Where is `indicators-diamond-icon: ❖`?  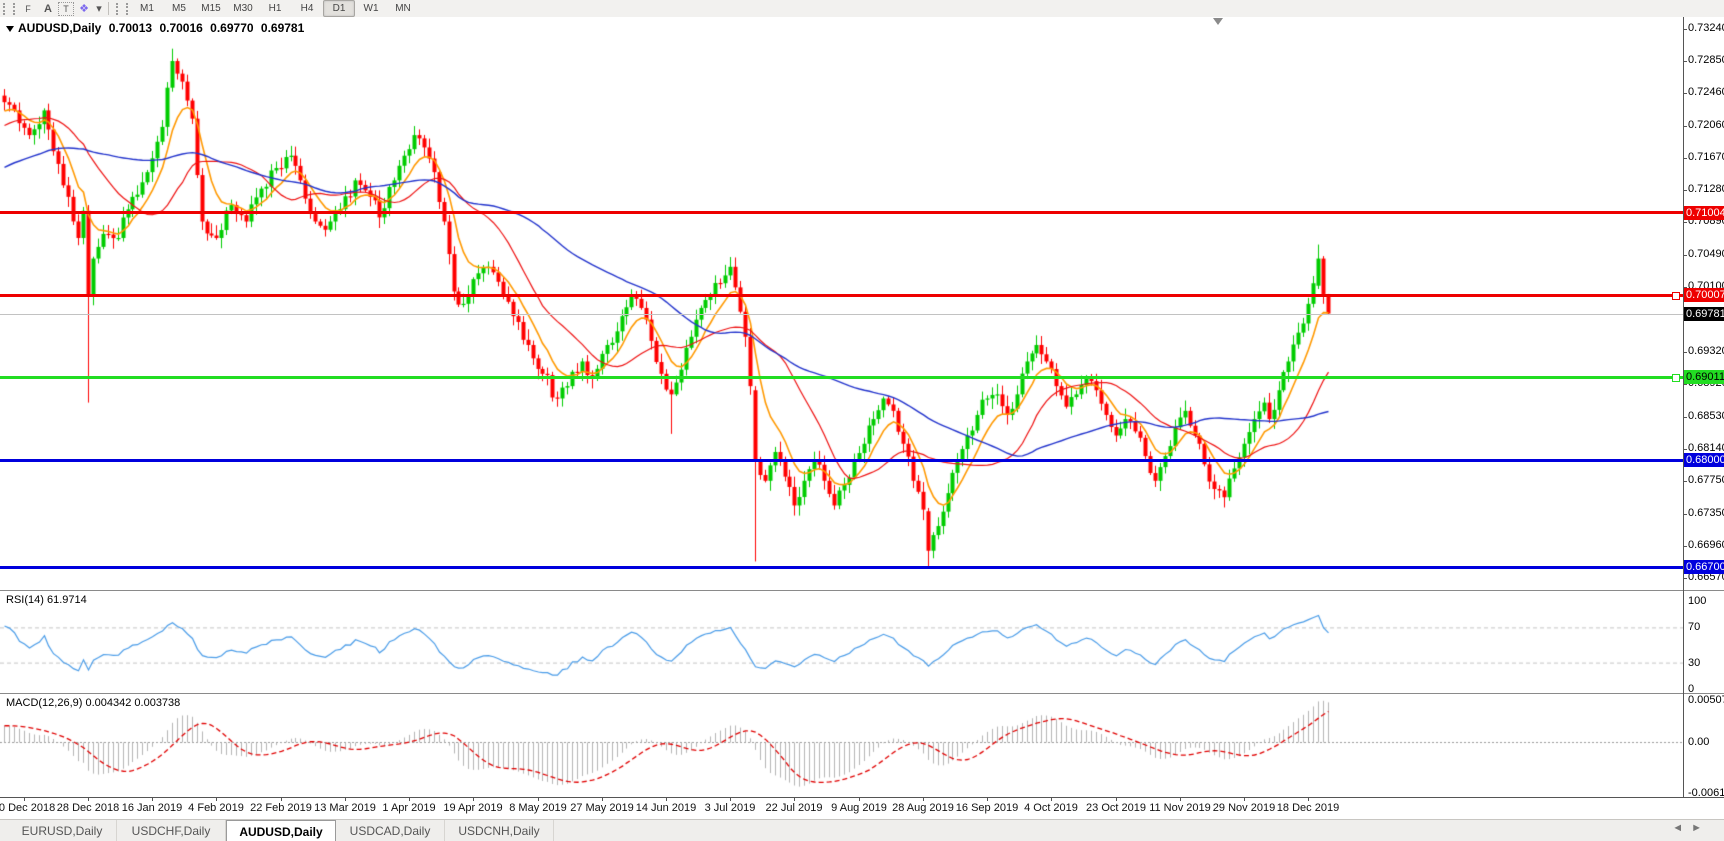
indicators-diamond-icon: ❖ is located at coordinates (84, 9).